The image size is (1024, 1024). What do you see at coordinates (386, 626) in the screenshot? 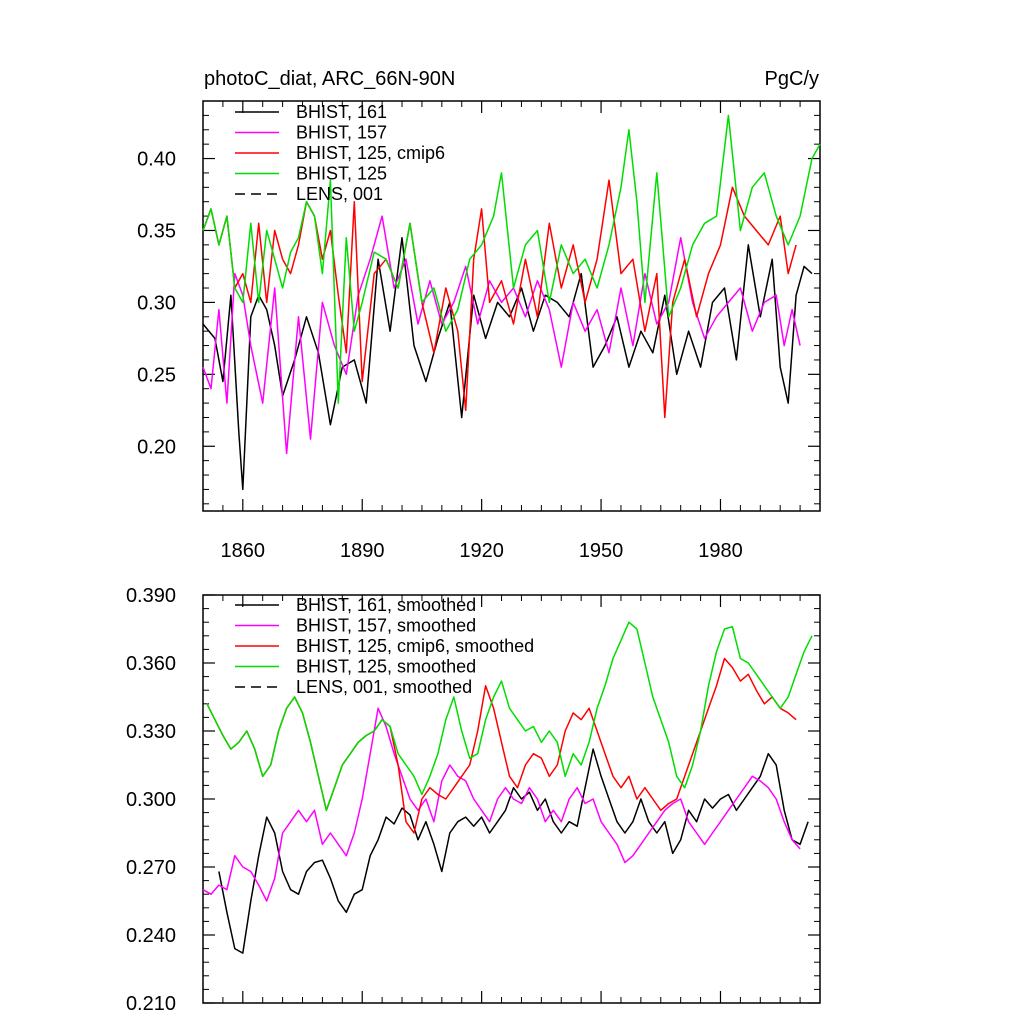
I see `legend-label: BHIST, 157, smoothed` at bounding box center [386, 626].